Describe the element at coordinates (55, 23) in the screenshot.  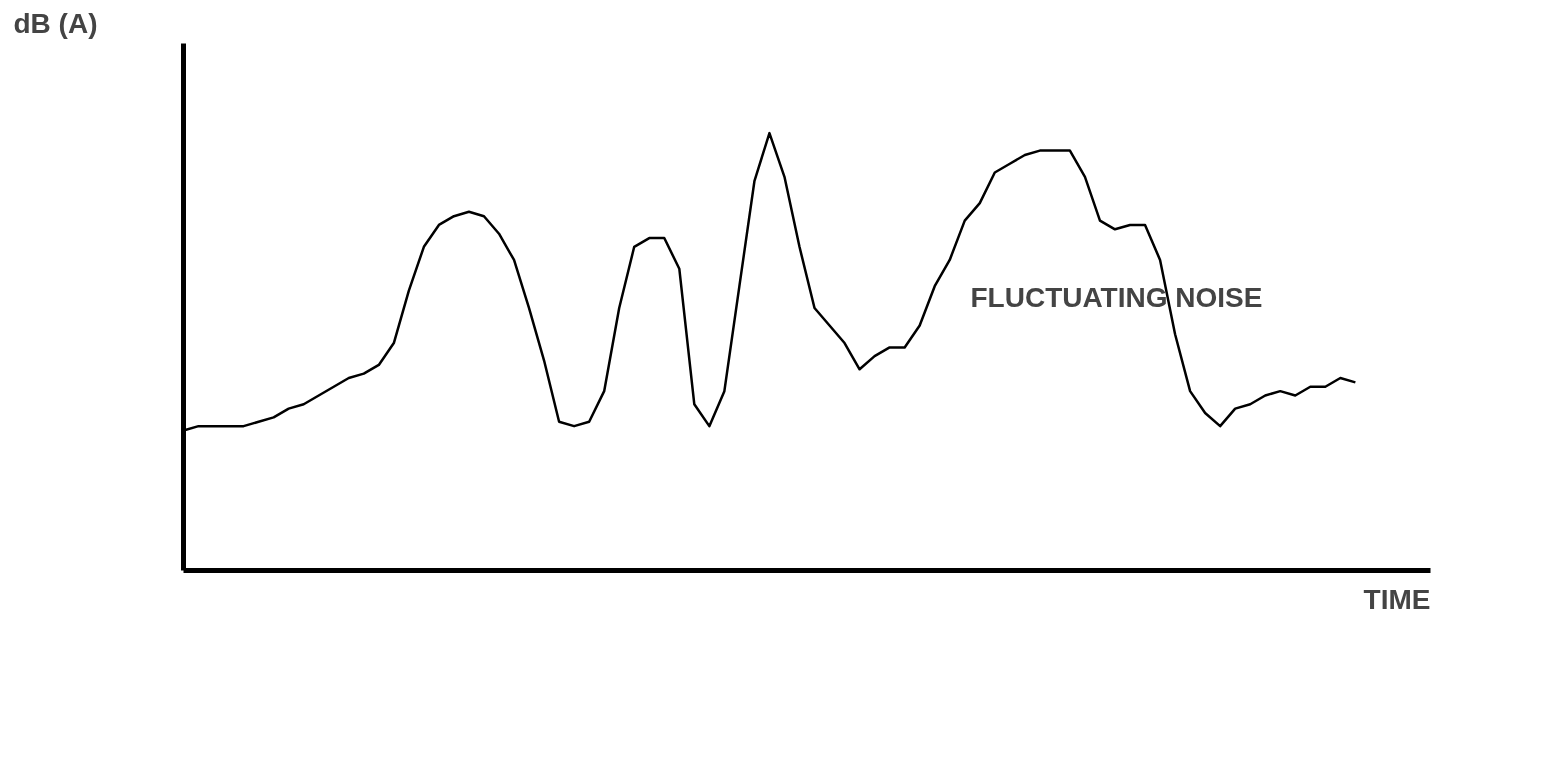
I see `y-axis-title: dB (A)` at that location.